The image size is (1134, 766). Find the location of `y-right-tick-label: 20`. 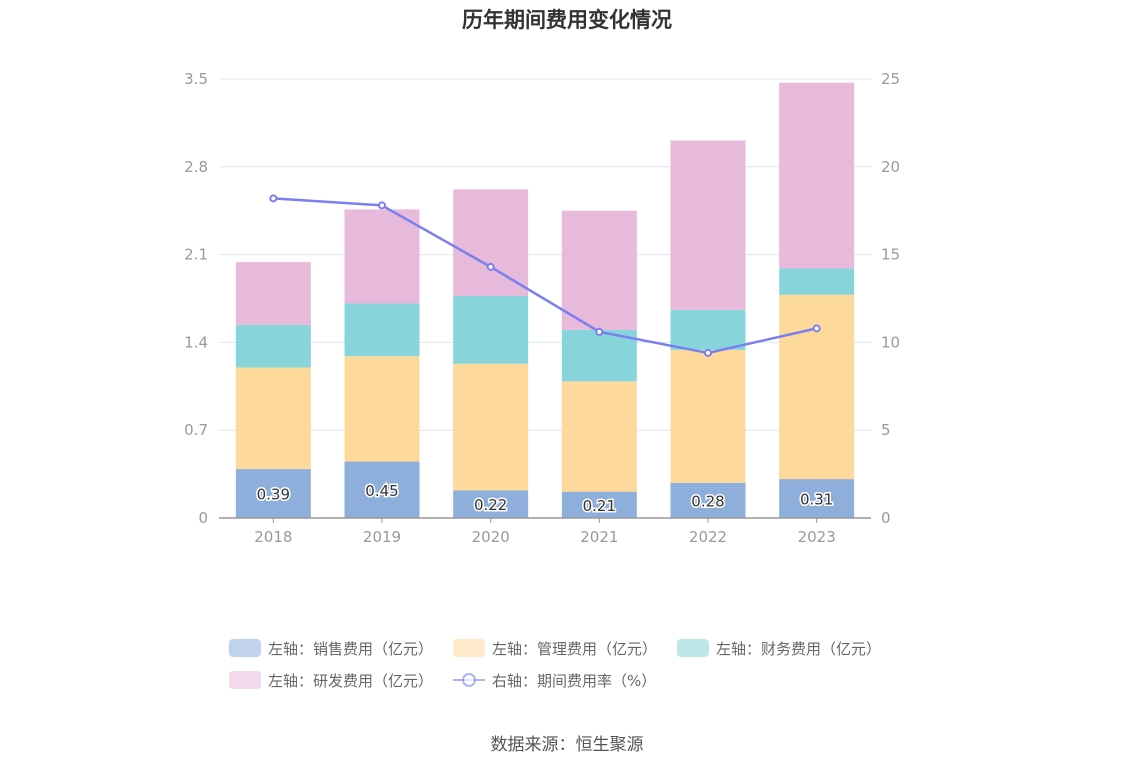

y-right-tick-label: 20 is located at coordinates (890, 167).